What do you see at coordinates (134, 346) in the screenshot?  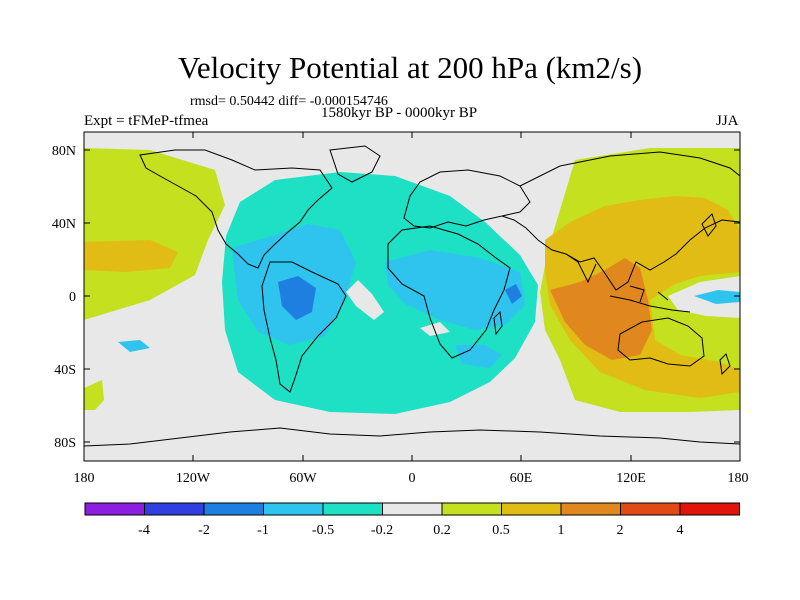 I see `field-cyan-se-pacific` at bounding box center [134, 346].